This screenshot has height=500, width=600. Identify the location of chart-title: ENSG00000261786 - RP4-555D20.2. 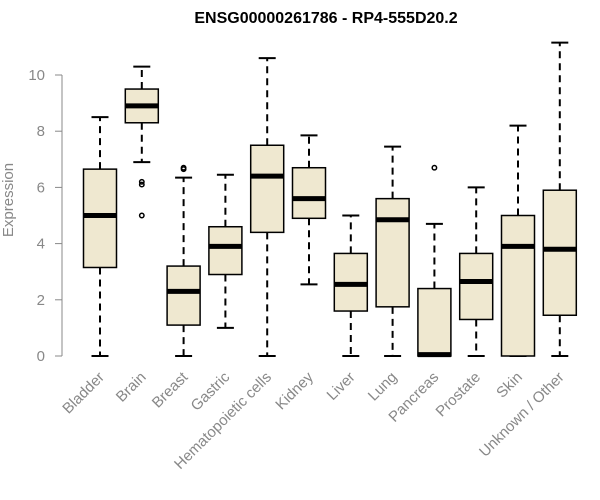
(325, 18).